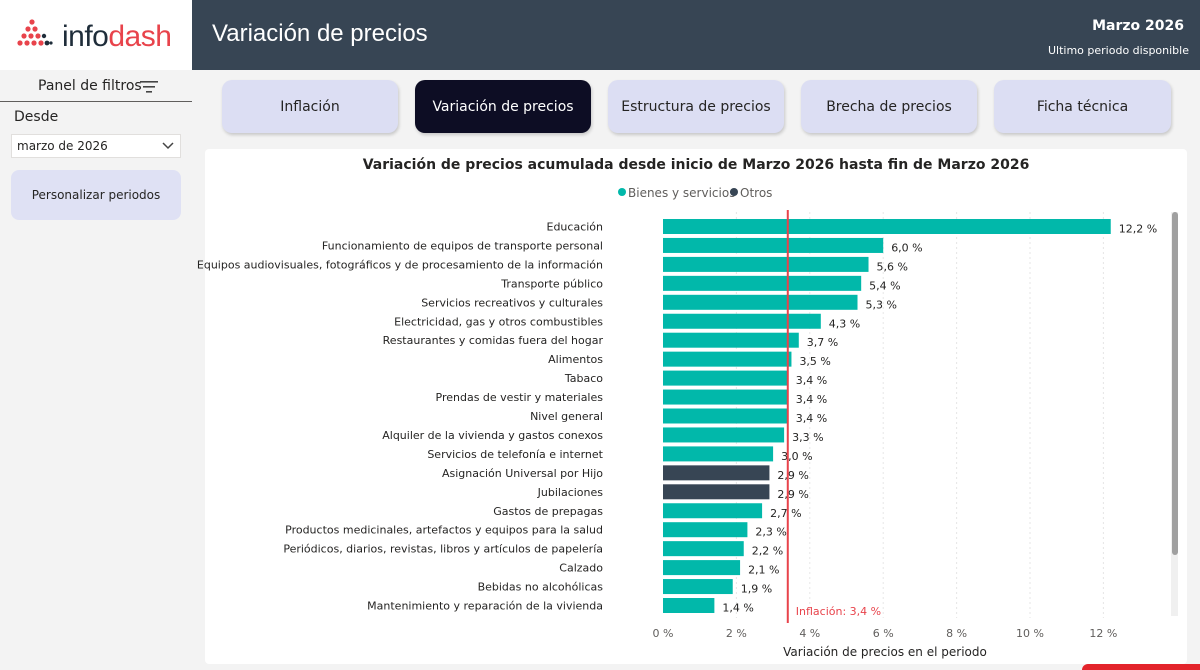  What do you see at coordinates (884, 285) in the screenshot?
I see `data-label: 5,4 %` at bounding box center [884, 285].